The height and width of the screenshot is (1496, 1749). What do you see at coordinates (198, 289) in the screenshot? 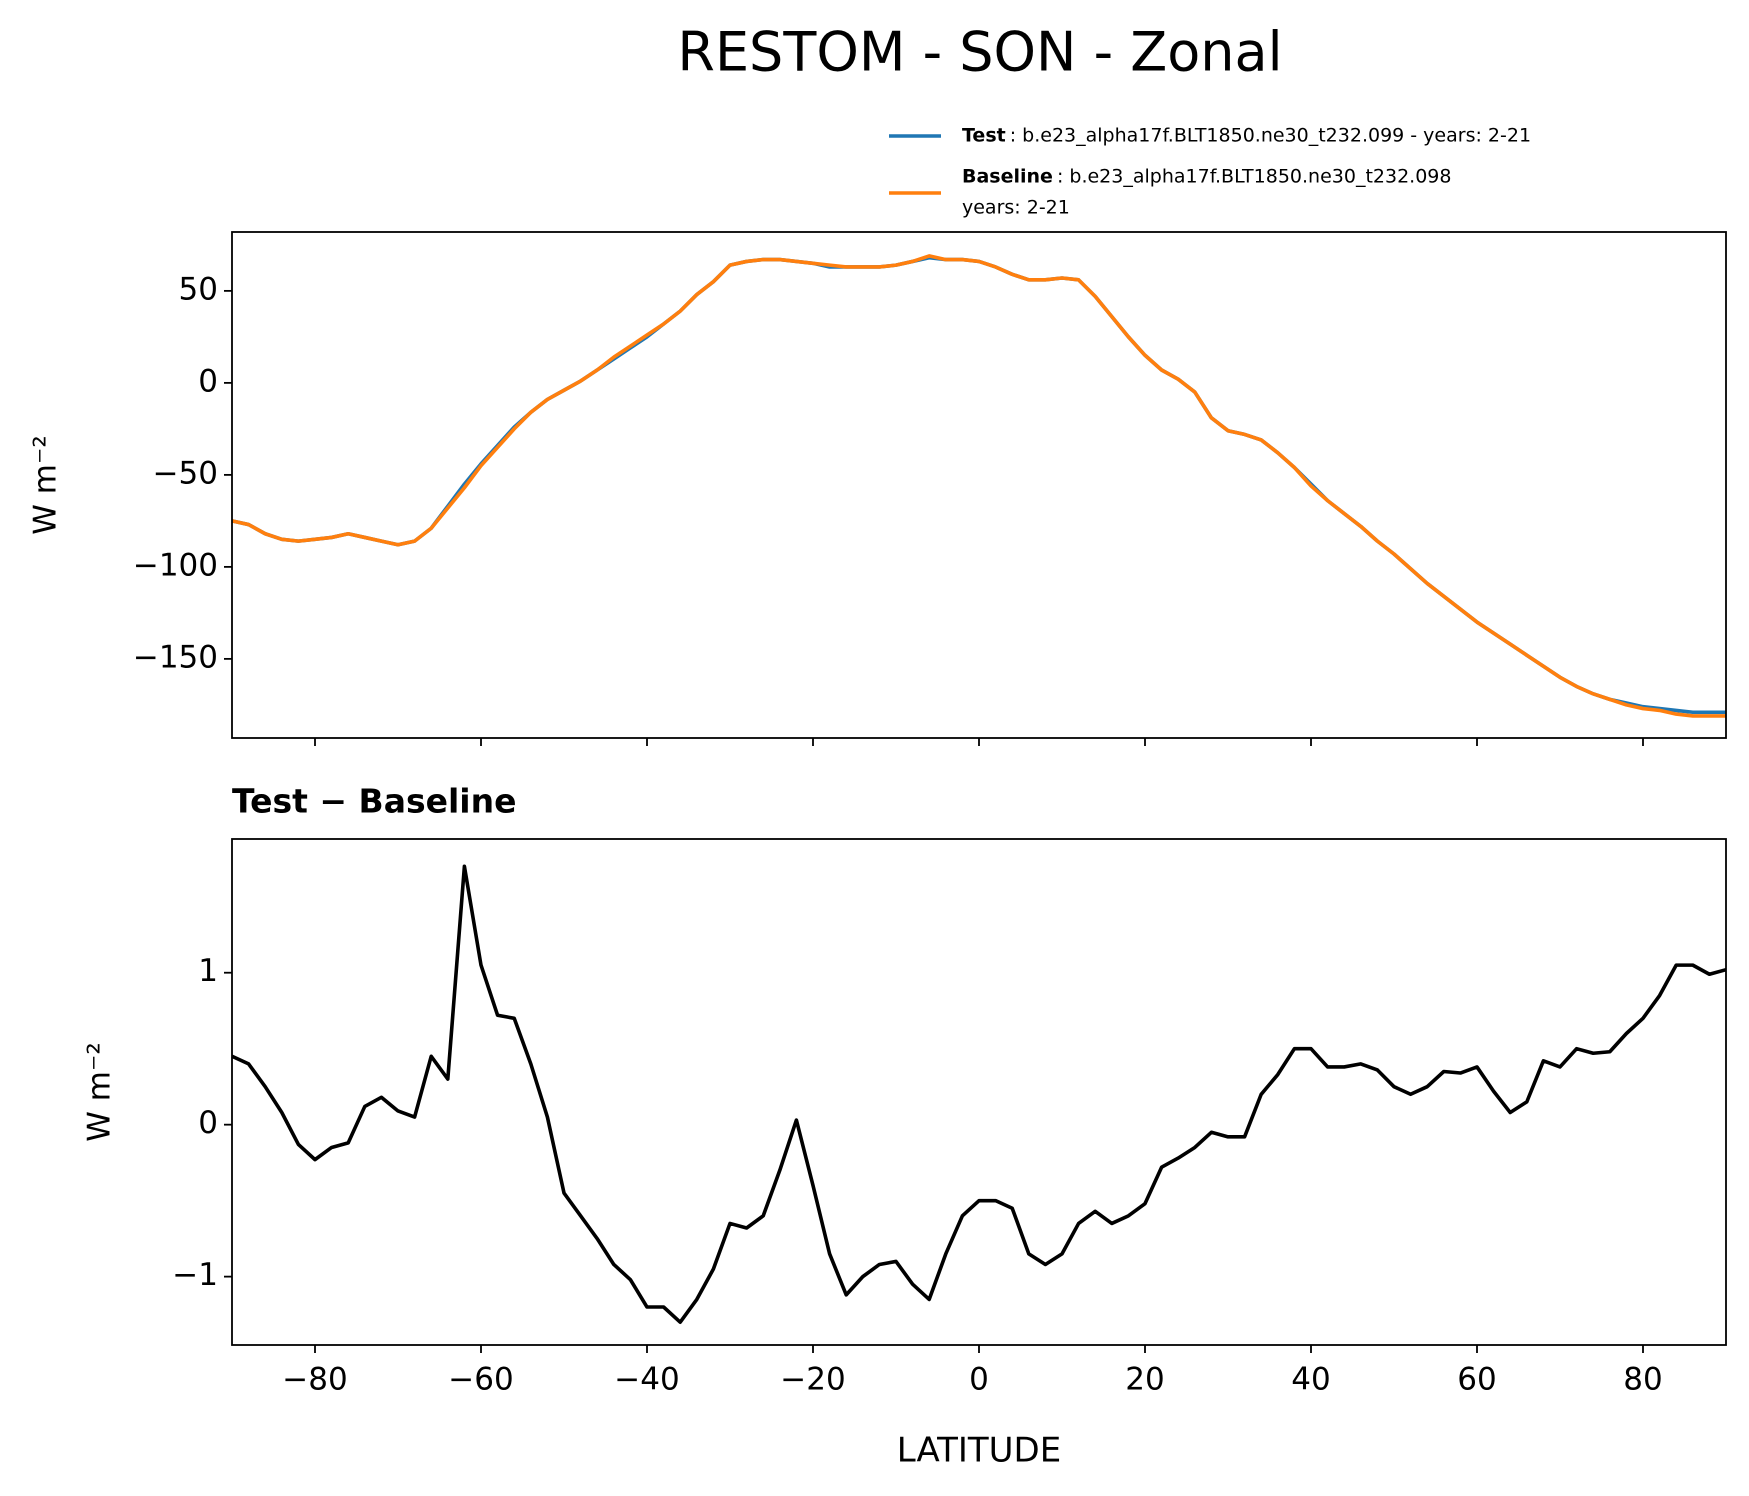
I see `y-tick-label: 50` at bounding box center [198, 289].